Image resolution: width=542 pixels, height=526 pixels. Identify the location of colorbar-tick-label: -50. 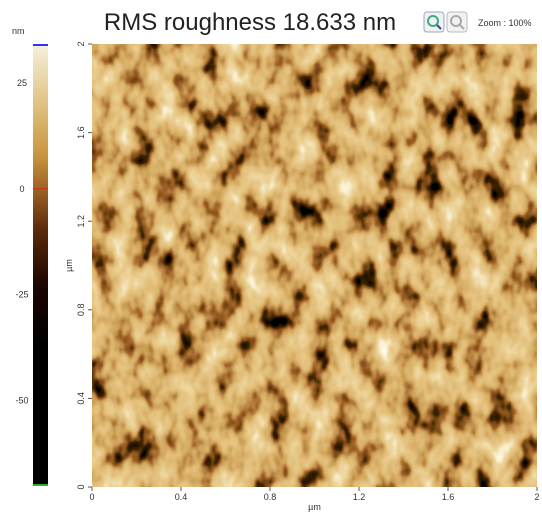
(21, 400).